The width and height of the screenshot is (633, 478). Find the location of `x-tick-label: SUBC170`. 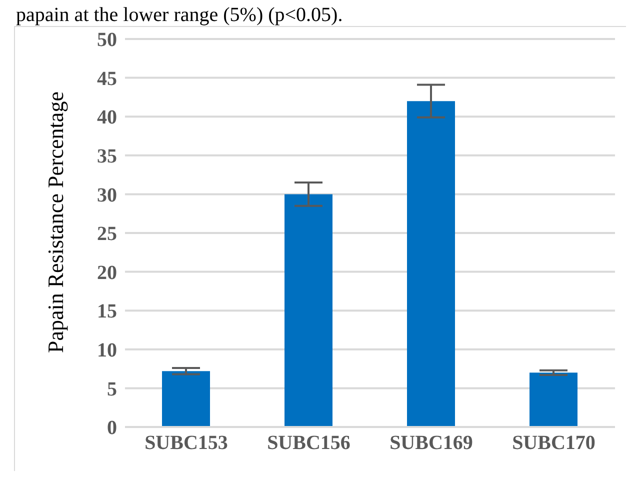

x-tick-label: SUBC170 is located at coordinates (554, 443).